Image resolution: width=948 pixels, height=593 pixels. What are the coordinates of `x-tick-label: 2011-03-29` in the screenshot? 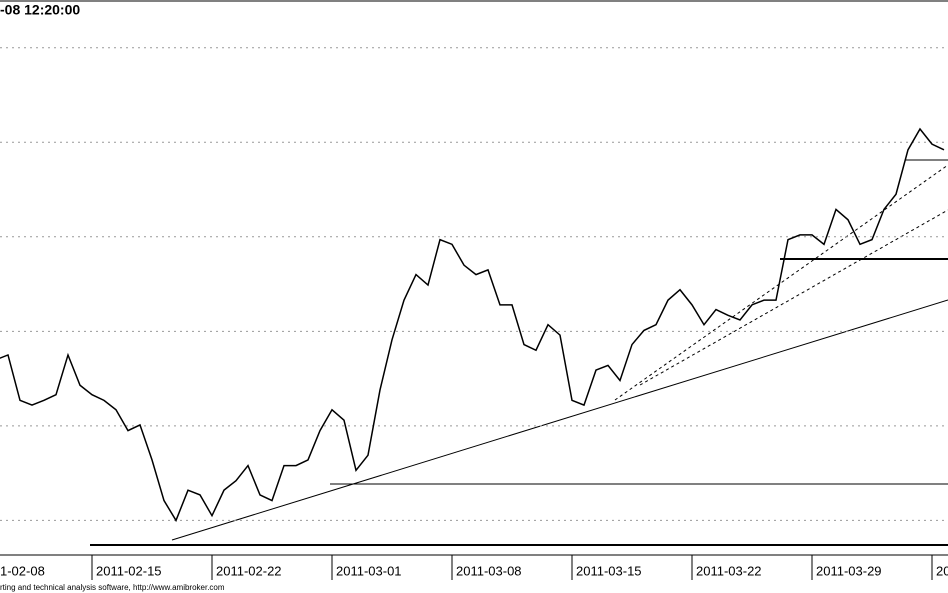 It's located at (849, 570).